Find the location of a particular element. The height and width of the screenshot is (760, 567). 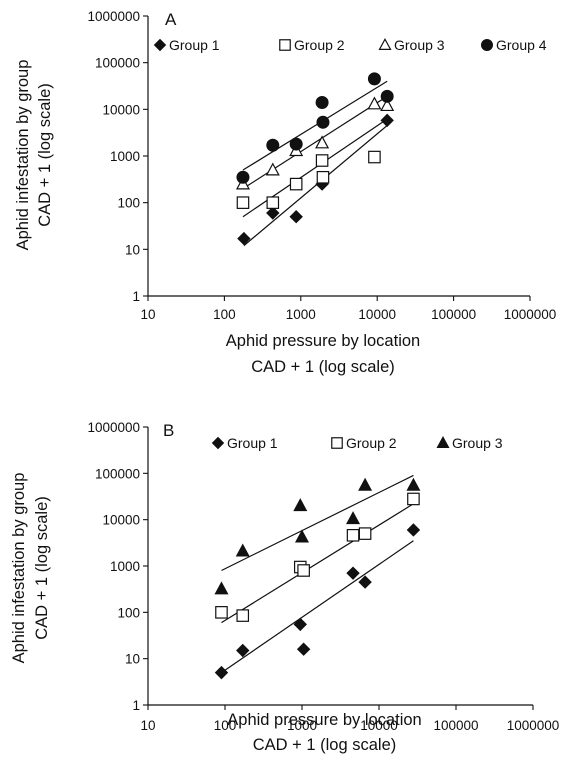

panel-label: B is located at coordinates (168, 430).